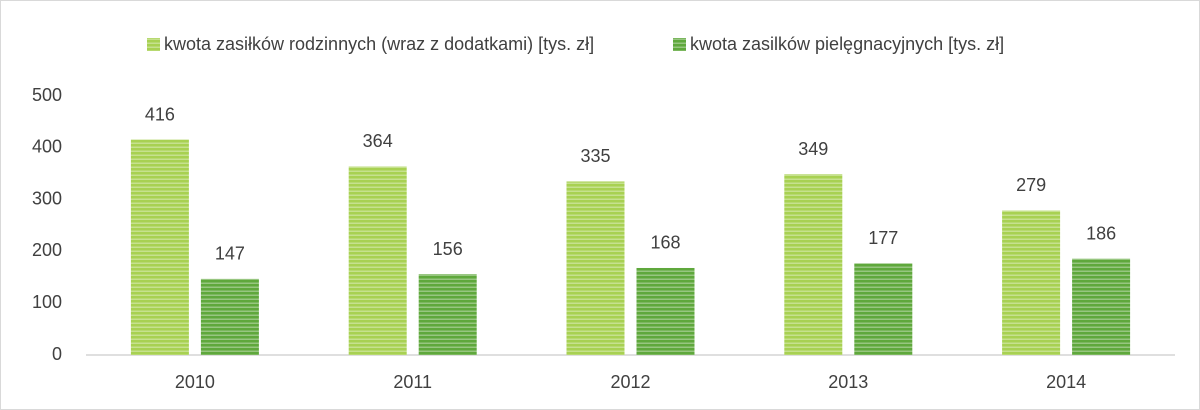 The width and height of the screenshot is (1200, 410). Describe the element at coordinates (883, 238) in the screenshot. I see `data-label: 177` at that location.